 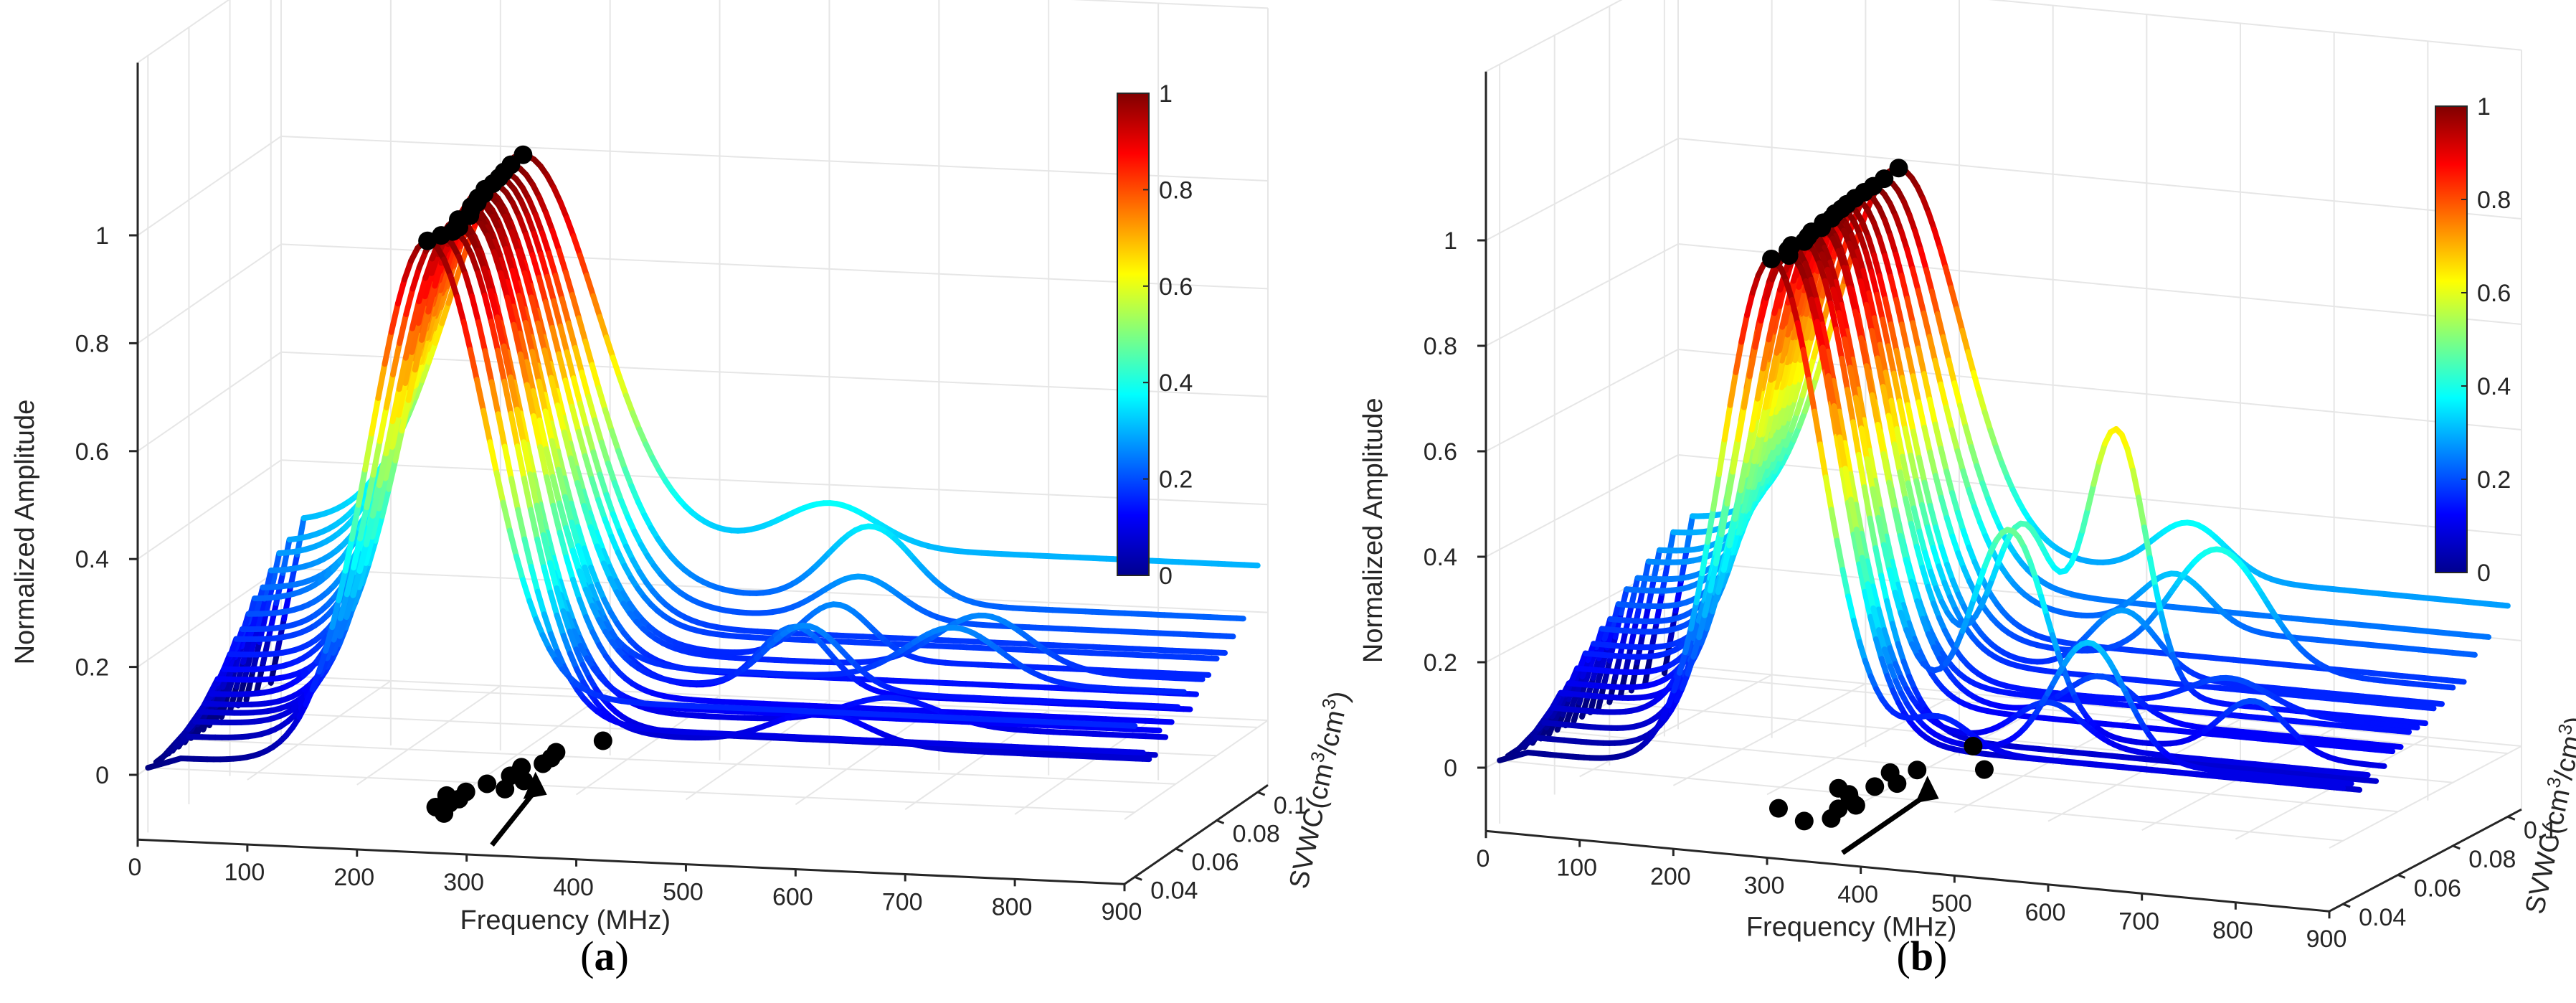 What do you see at coordinates (2484, 107) in the screenshot?
I see `colorbar-tick-label: 1` at bounding box center [2484, 107].